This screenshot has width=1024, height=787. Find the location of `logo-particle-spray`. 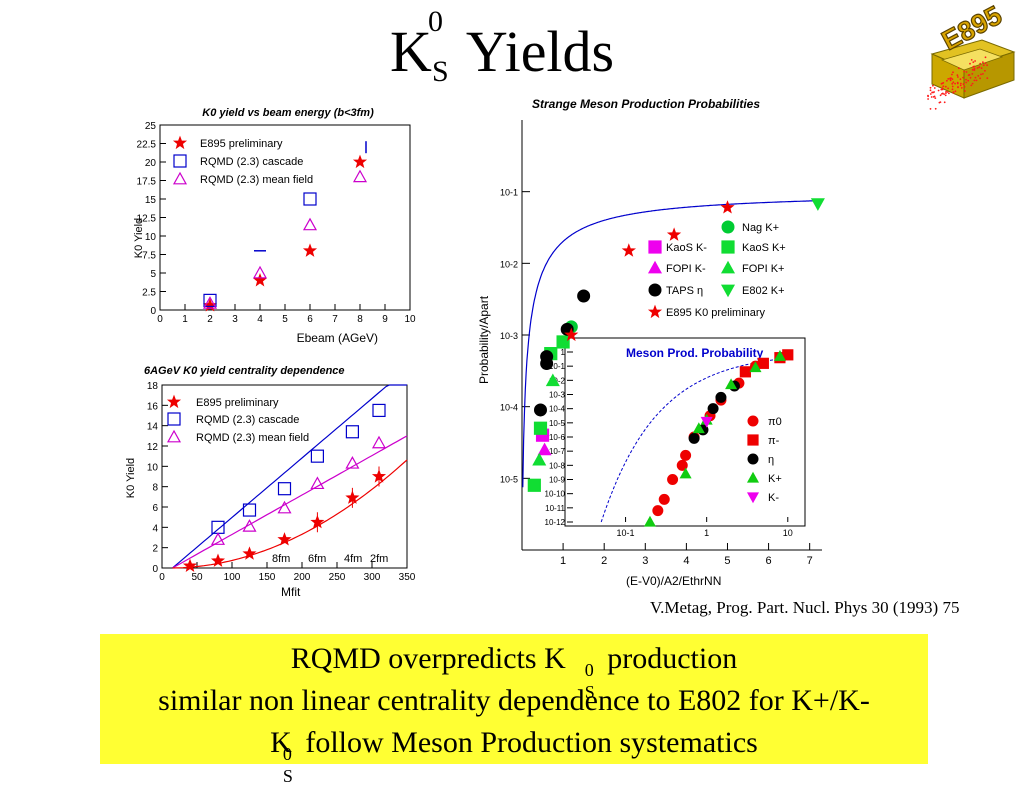

logo-particle-spray is located at coordinates (958, 83).